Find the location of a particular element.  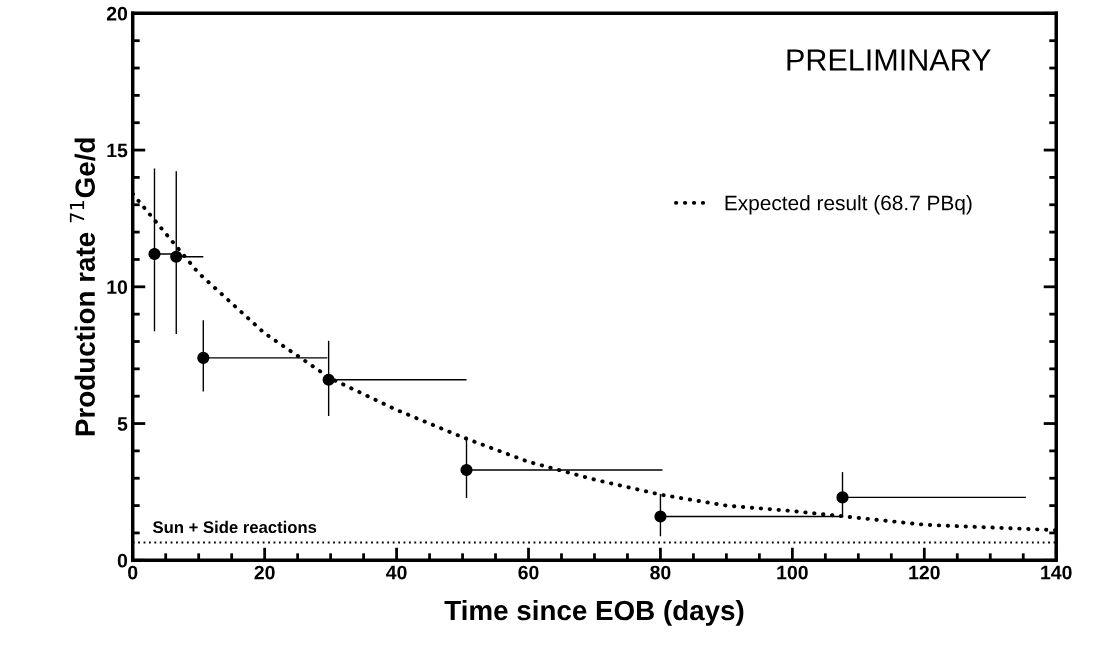

x-tick-label: 20 is located at coordinates (264, 572).